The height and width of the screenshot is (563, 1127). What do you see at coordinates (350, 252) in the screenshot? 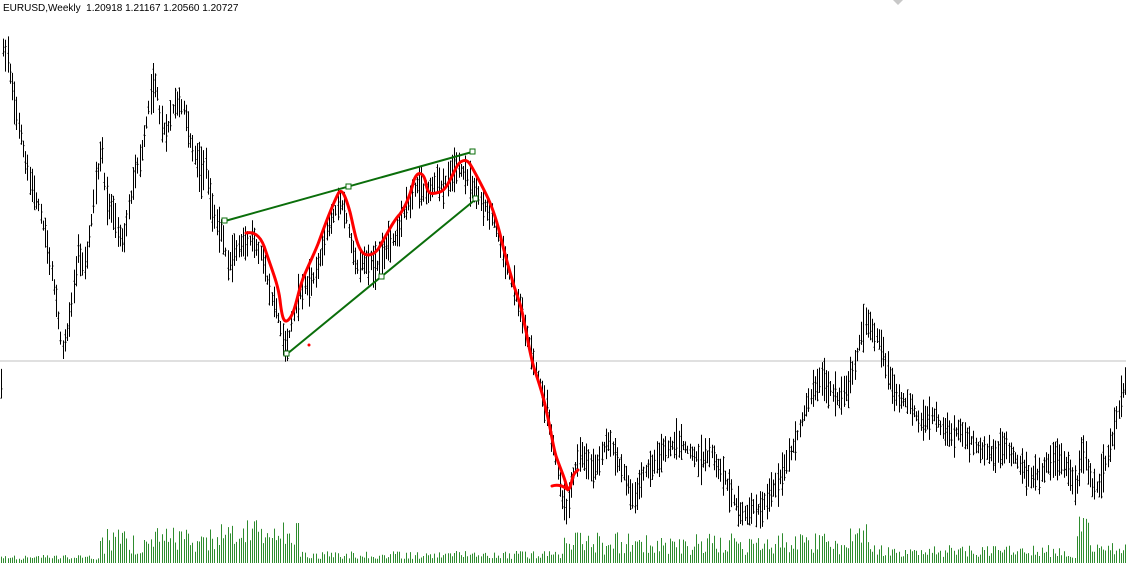
I see `trendline-channel` at bounding box center [350, 252].